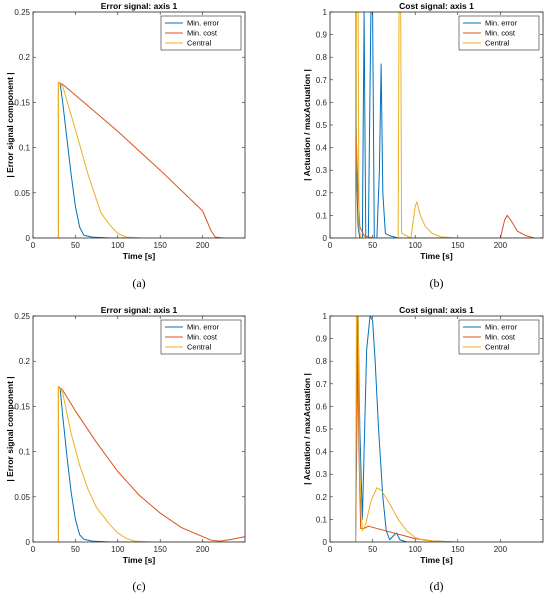 Image resolution: width=550 pixels, height=599 pixels. I want to click on y-tick-label: 0.25, so click(22, 12).